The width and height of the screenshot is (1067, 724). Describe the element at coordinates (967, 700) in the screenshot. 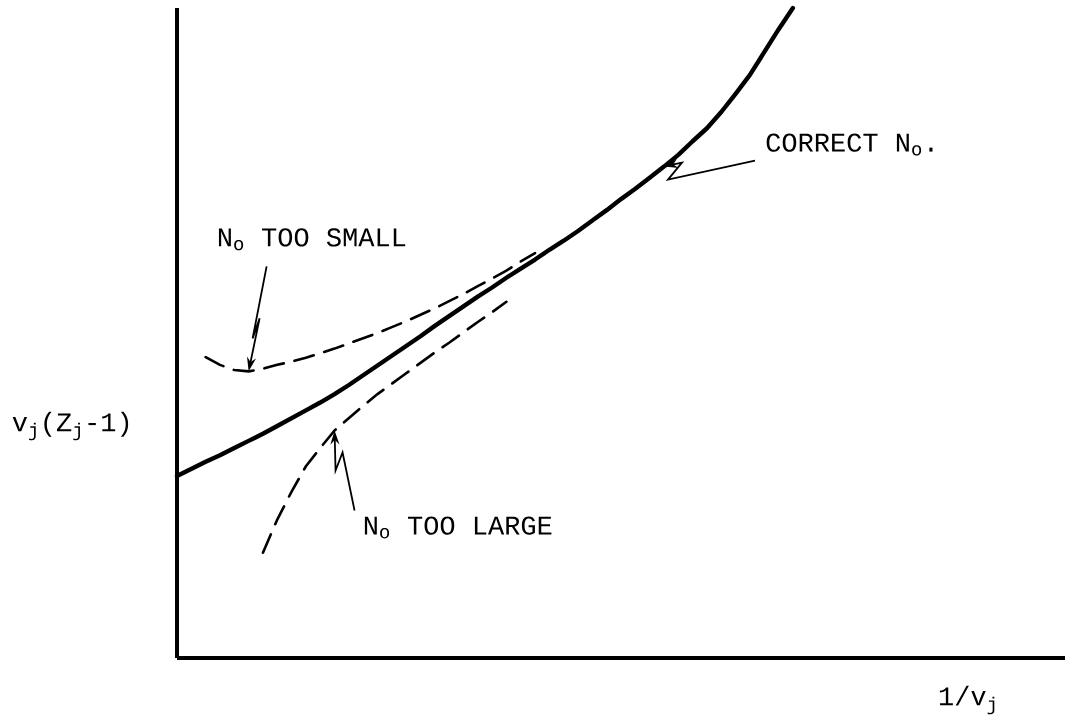

I see `x-axis-title: 1/v$_{j}$` at that location.